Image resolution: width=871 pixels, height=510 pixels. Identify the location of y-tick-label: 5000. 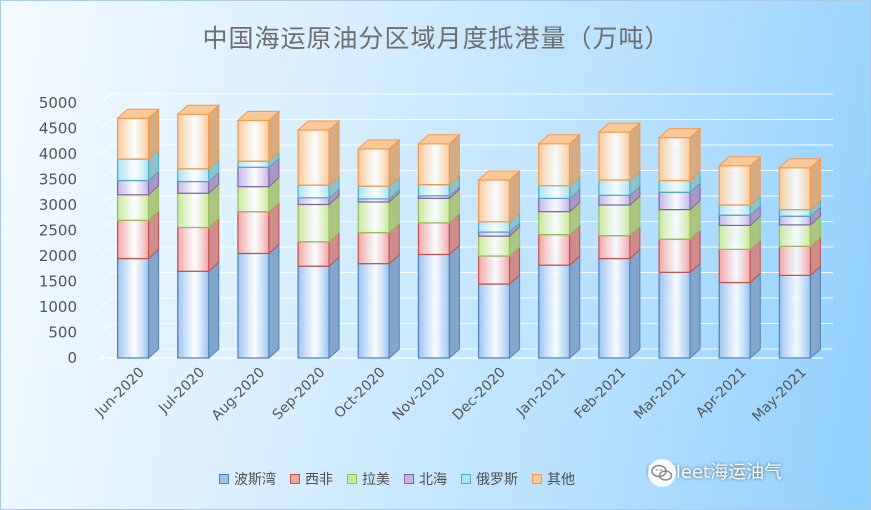
(58, 103).